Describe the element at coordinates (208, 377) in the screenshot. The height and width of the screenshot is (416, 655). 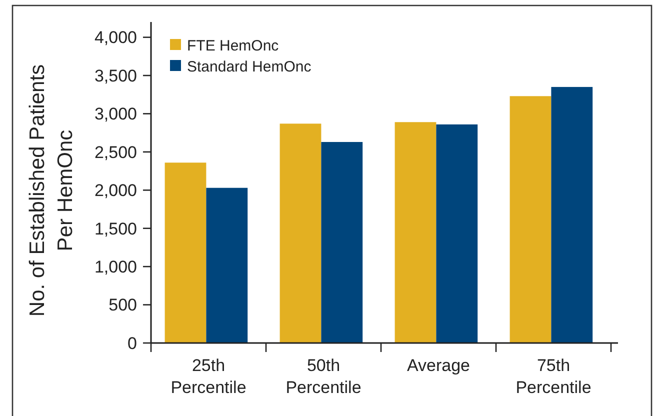
I see `x-tick-label: 25th Percentile` at that location.